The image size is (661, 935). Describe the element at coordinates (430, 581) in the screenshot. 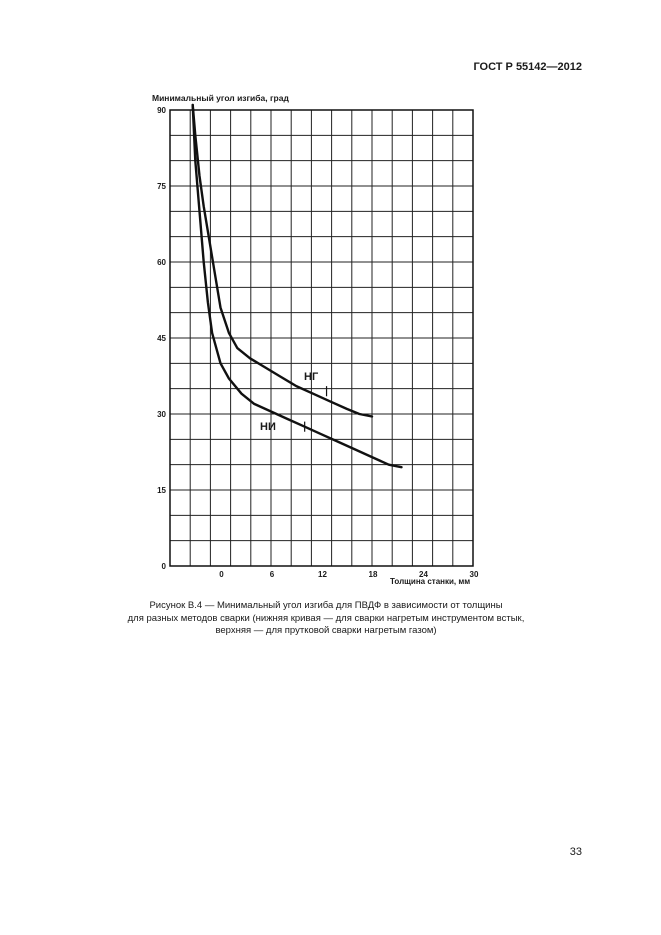

I see `x-axis-label: Толщина станки, мм` at that location.